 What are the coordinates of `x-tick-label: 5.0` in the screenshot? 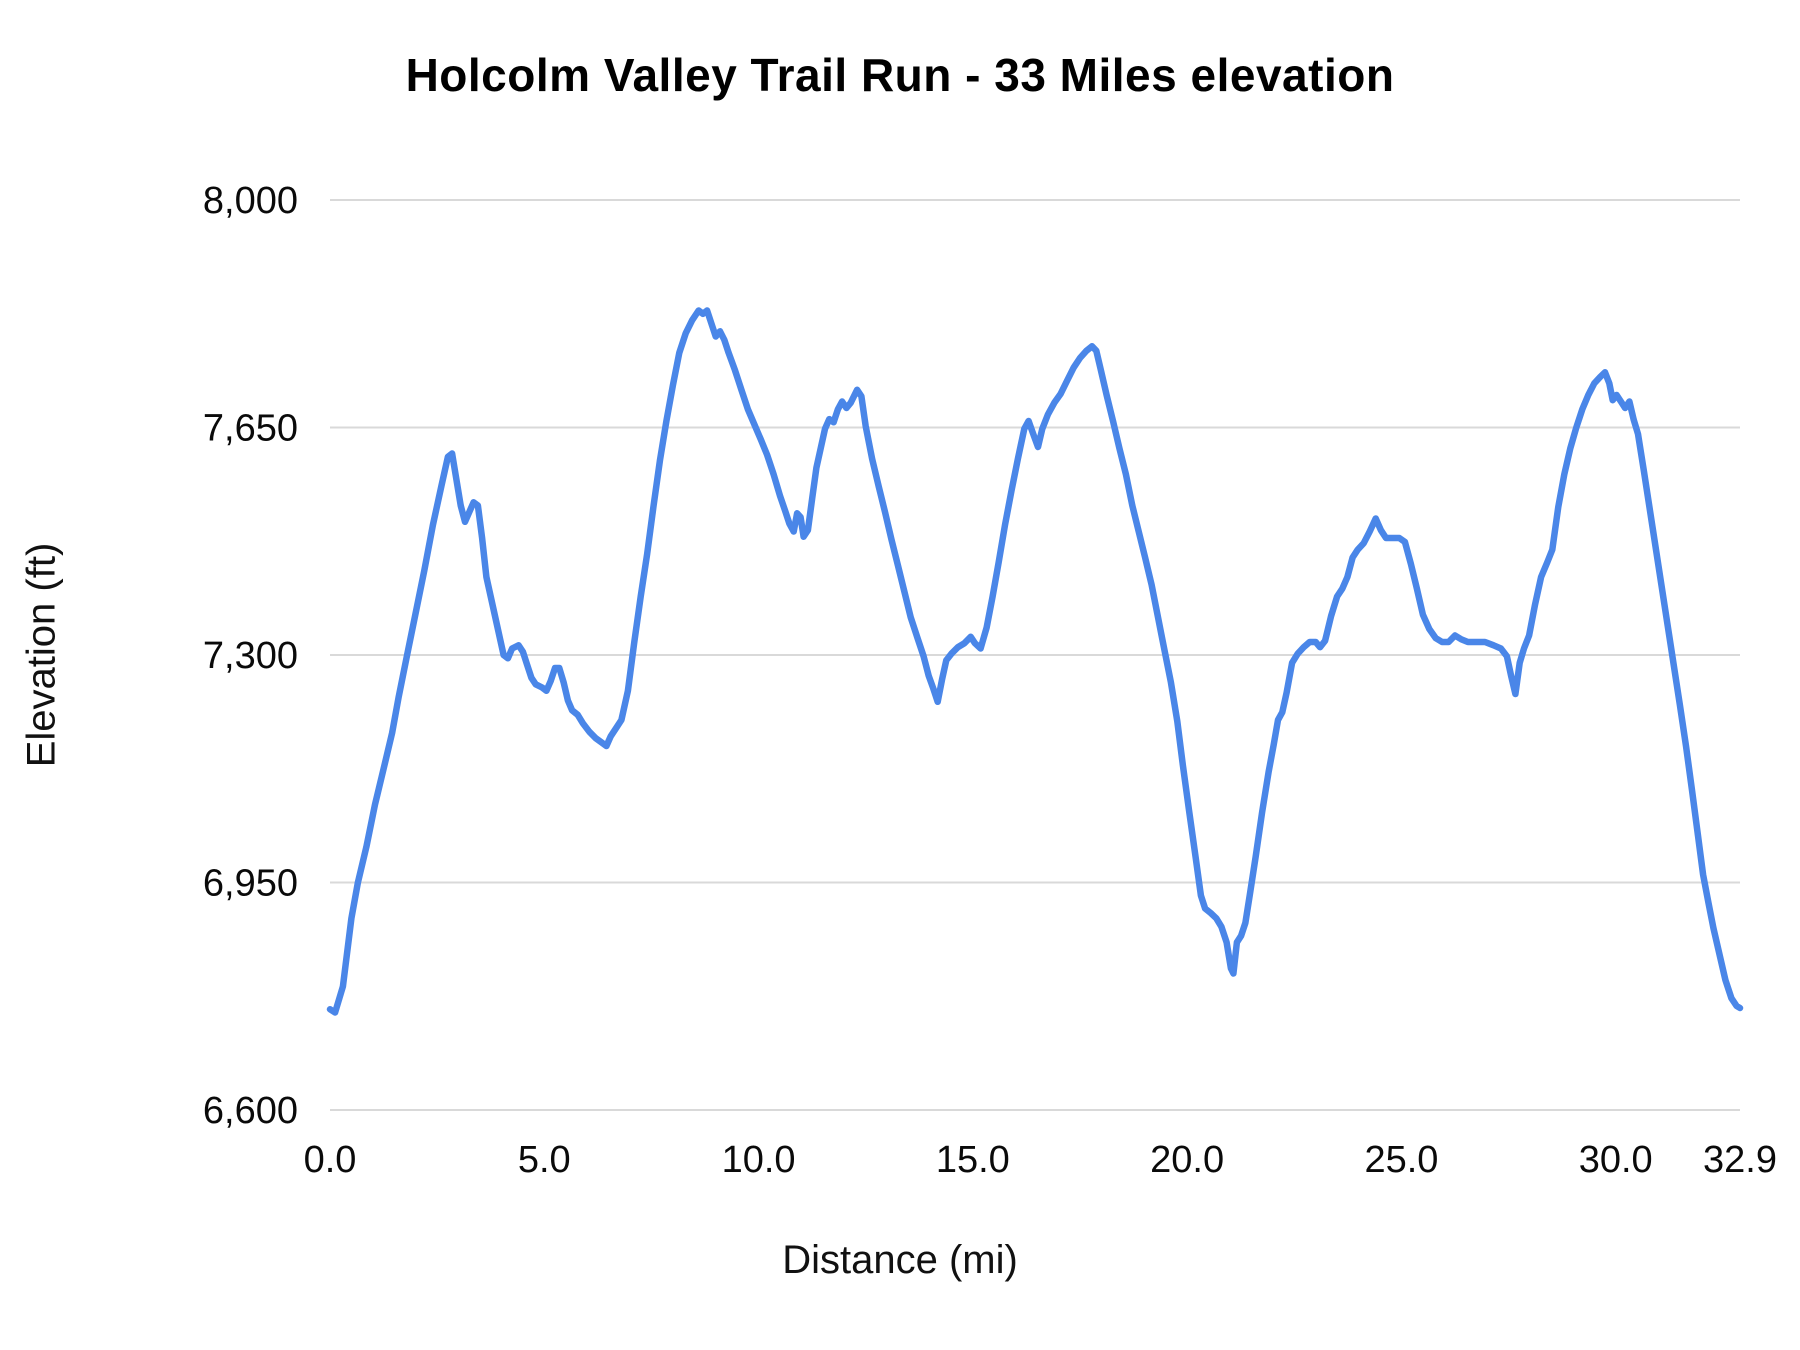 It's located at (544, 1160).